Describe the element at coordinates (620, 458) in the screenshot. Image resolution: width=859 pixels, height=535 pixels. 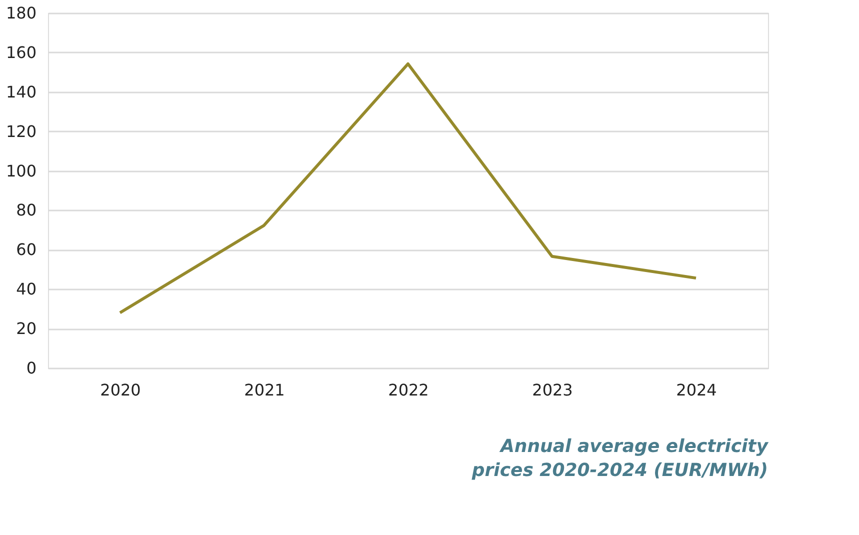
I see `text: Annual average electricity prices 2020-2024 (EUR/MWh)` at that location.